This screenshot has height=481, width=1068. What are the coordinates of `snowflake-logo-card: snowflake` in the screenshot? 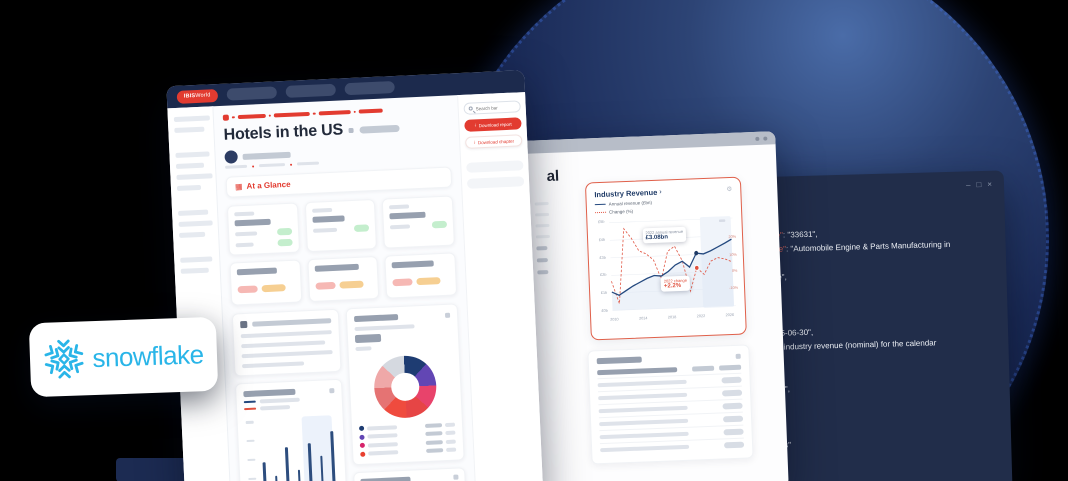 It's located at (123, 357).